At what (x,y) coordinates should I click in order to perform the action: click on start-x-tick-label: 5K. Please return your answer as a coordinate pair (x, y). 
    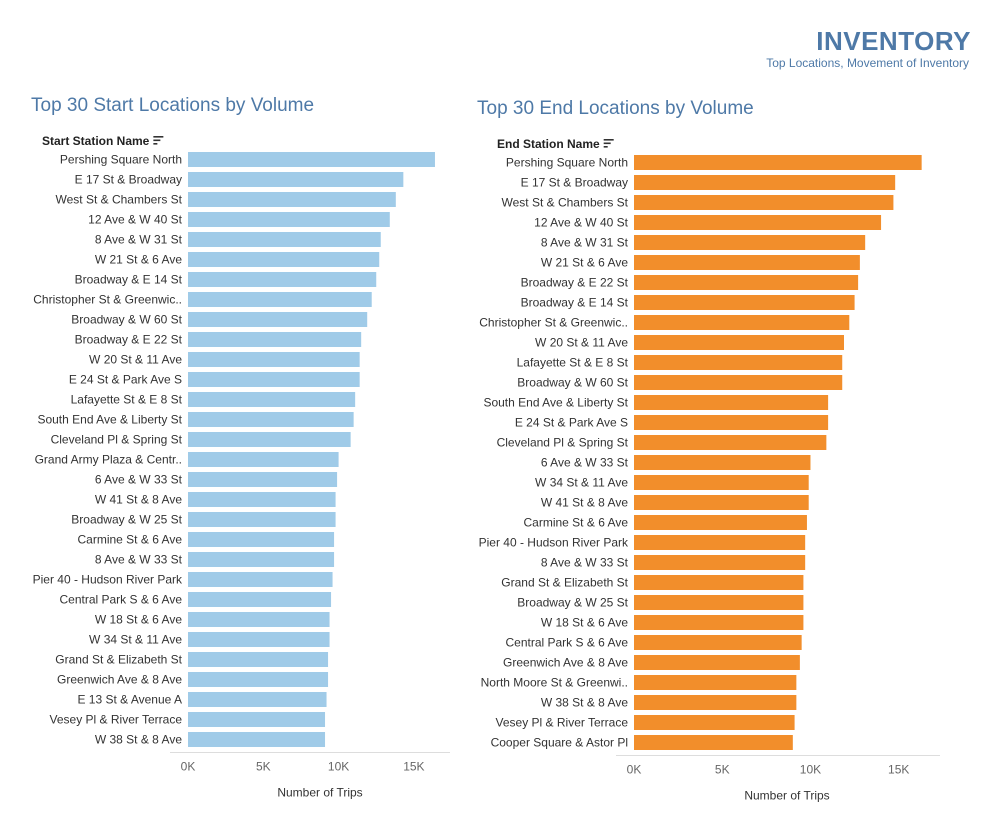
    Looking at the image, I should click on (263, 767).